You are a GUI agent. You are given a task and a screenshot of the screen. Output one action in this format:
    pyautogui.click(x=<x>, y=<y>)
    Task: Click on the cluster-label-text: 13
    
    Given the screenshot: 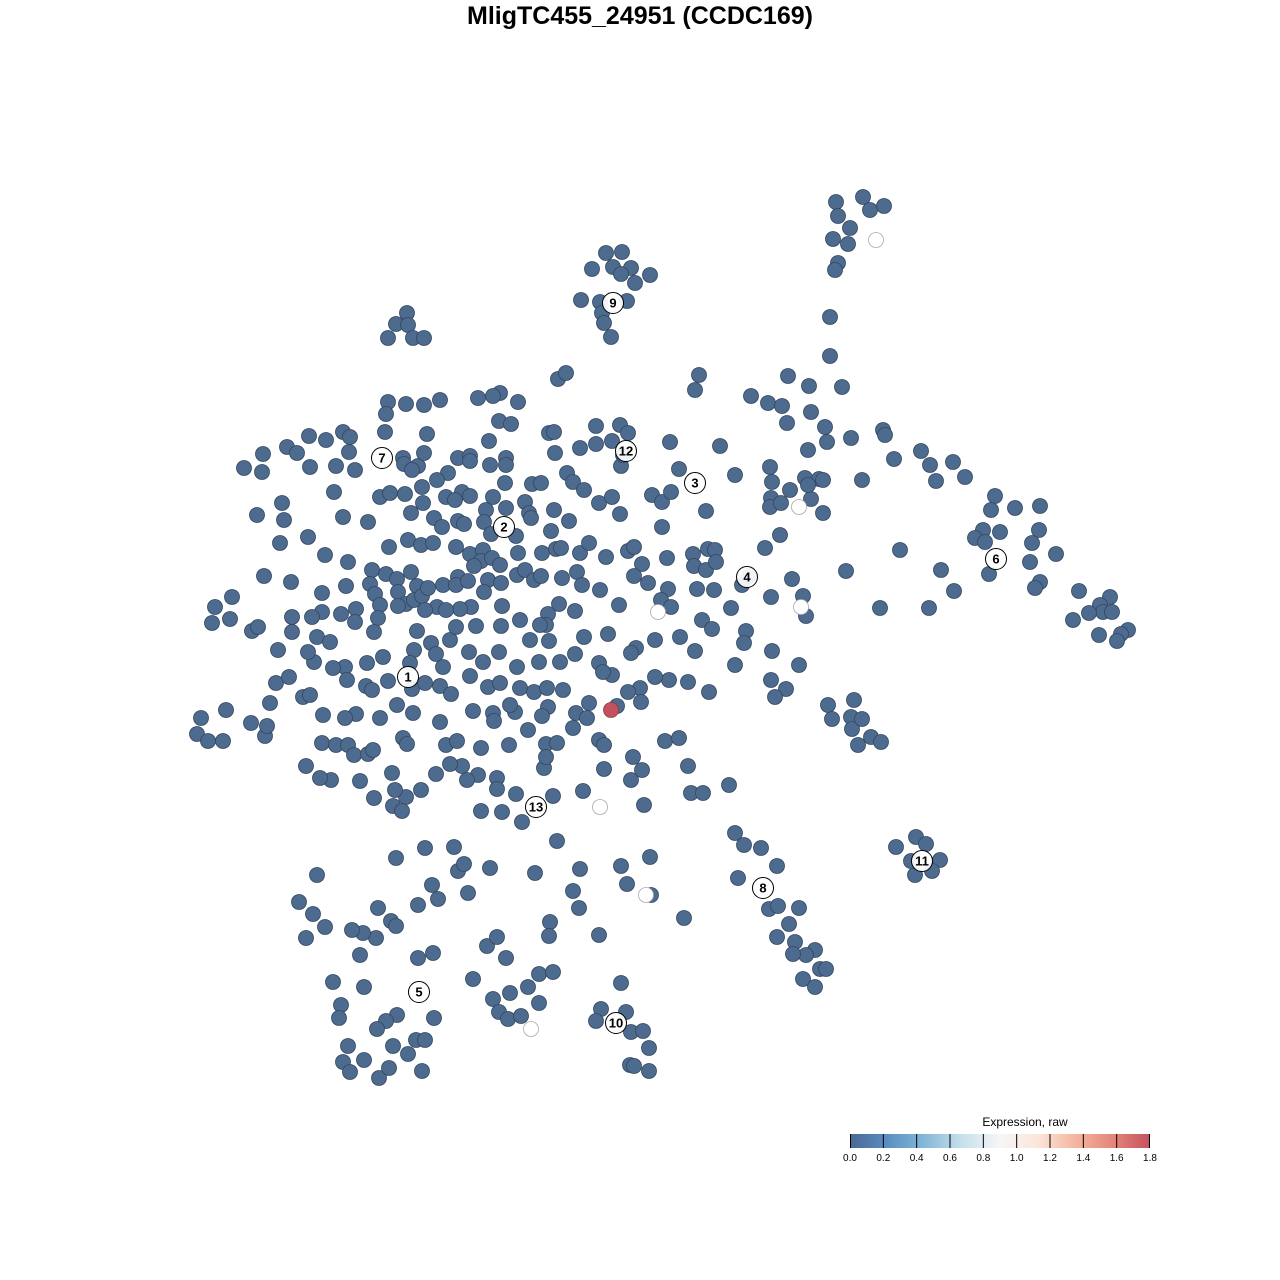 What is the action you would take?
    pyautogui.click(x=536, y=807)
    